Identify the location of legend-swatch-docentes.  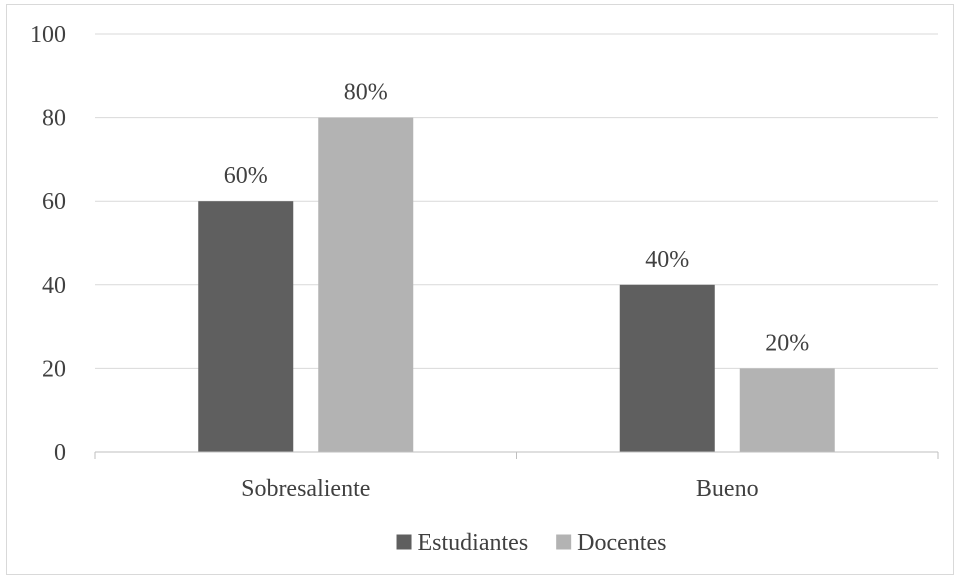
(564, 542).